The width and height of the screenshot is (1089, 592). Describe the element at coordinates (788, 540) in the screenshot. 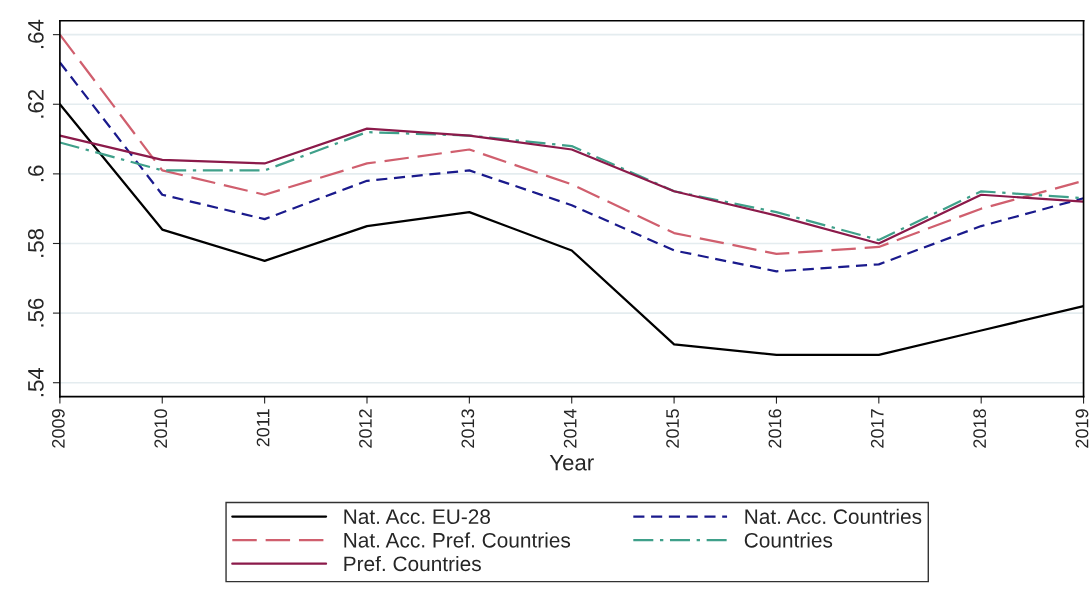

I see `legend-label: Countries` at that location.